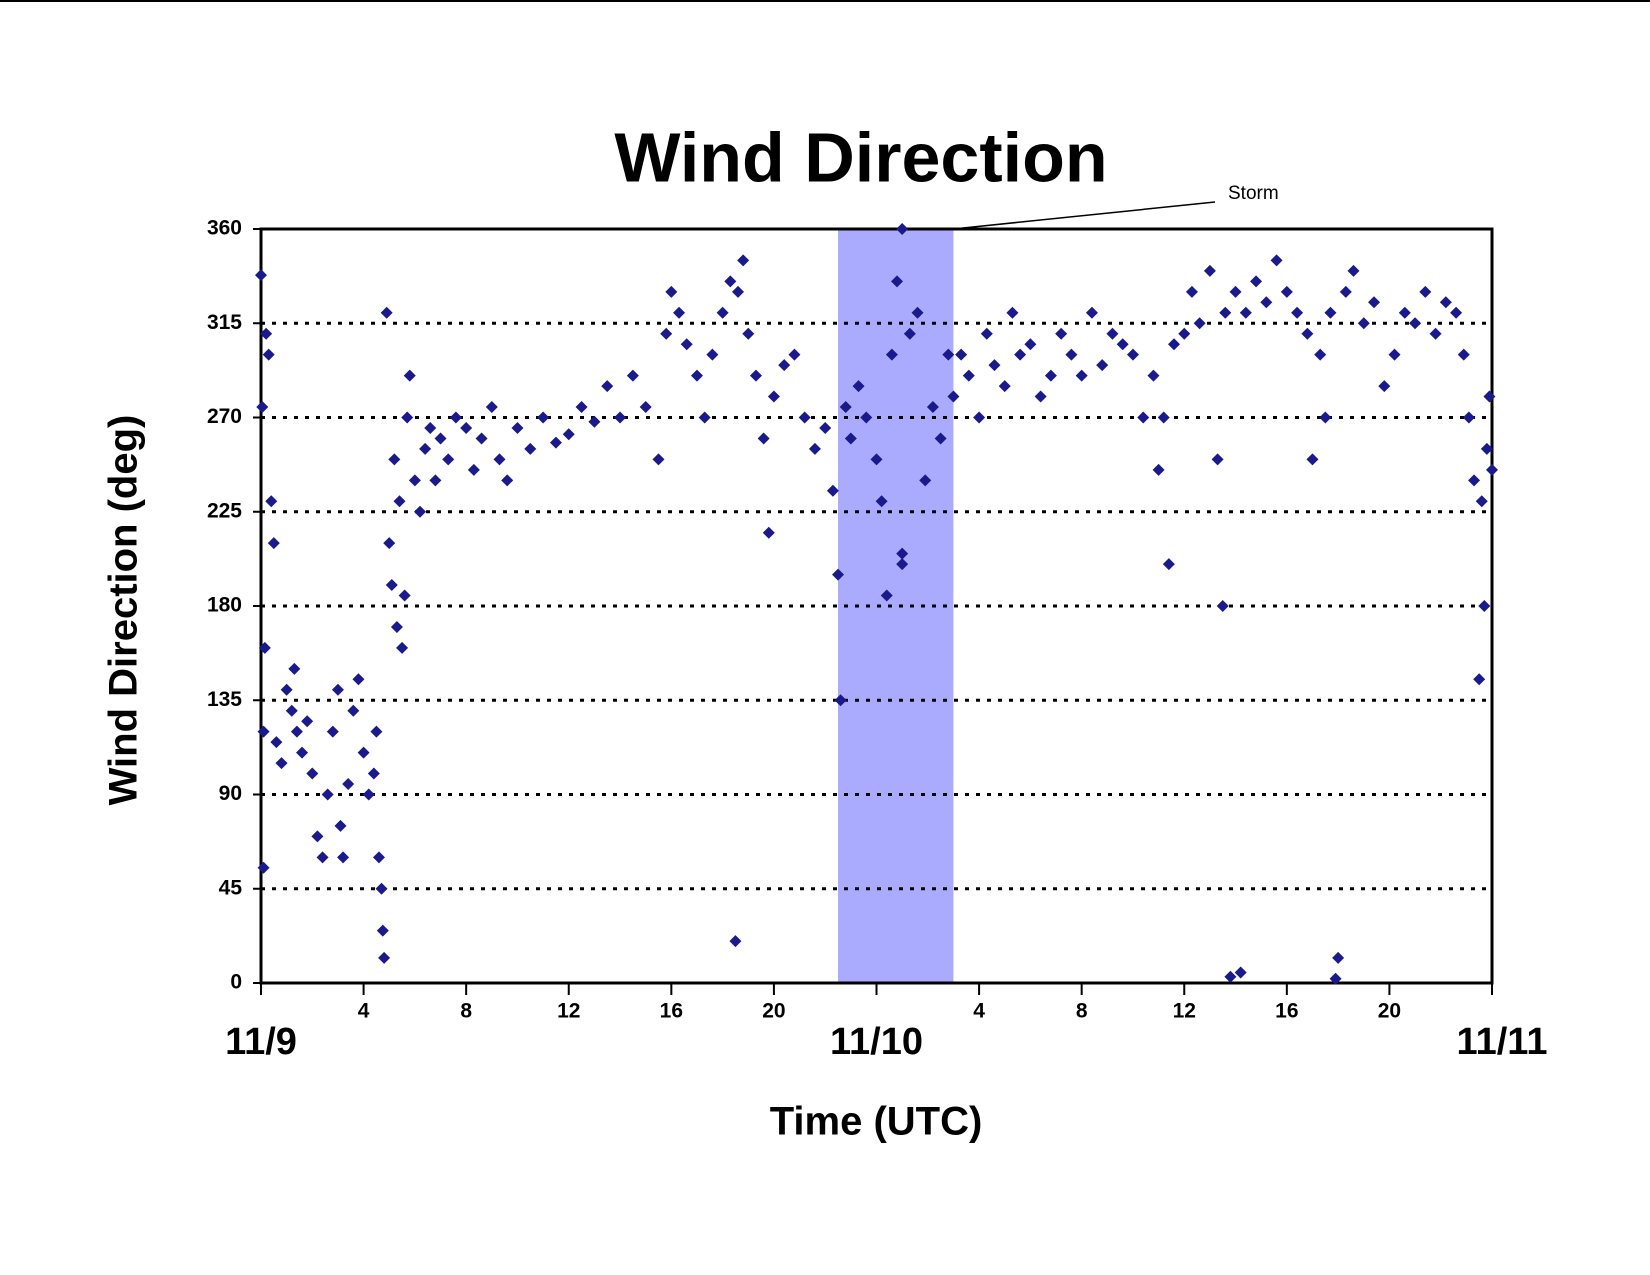  Describe the element at coordinates (1502, 1042) in the screenshot. I see `x-date-label: 11/11` at that location.